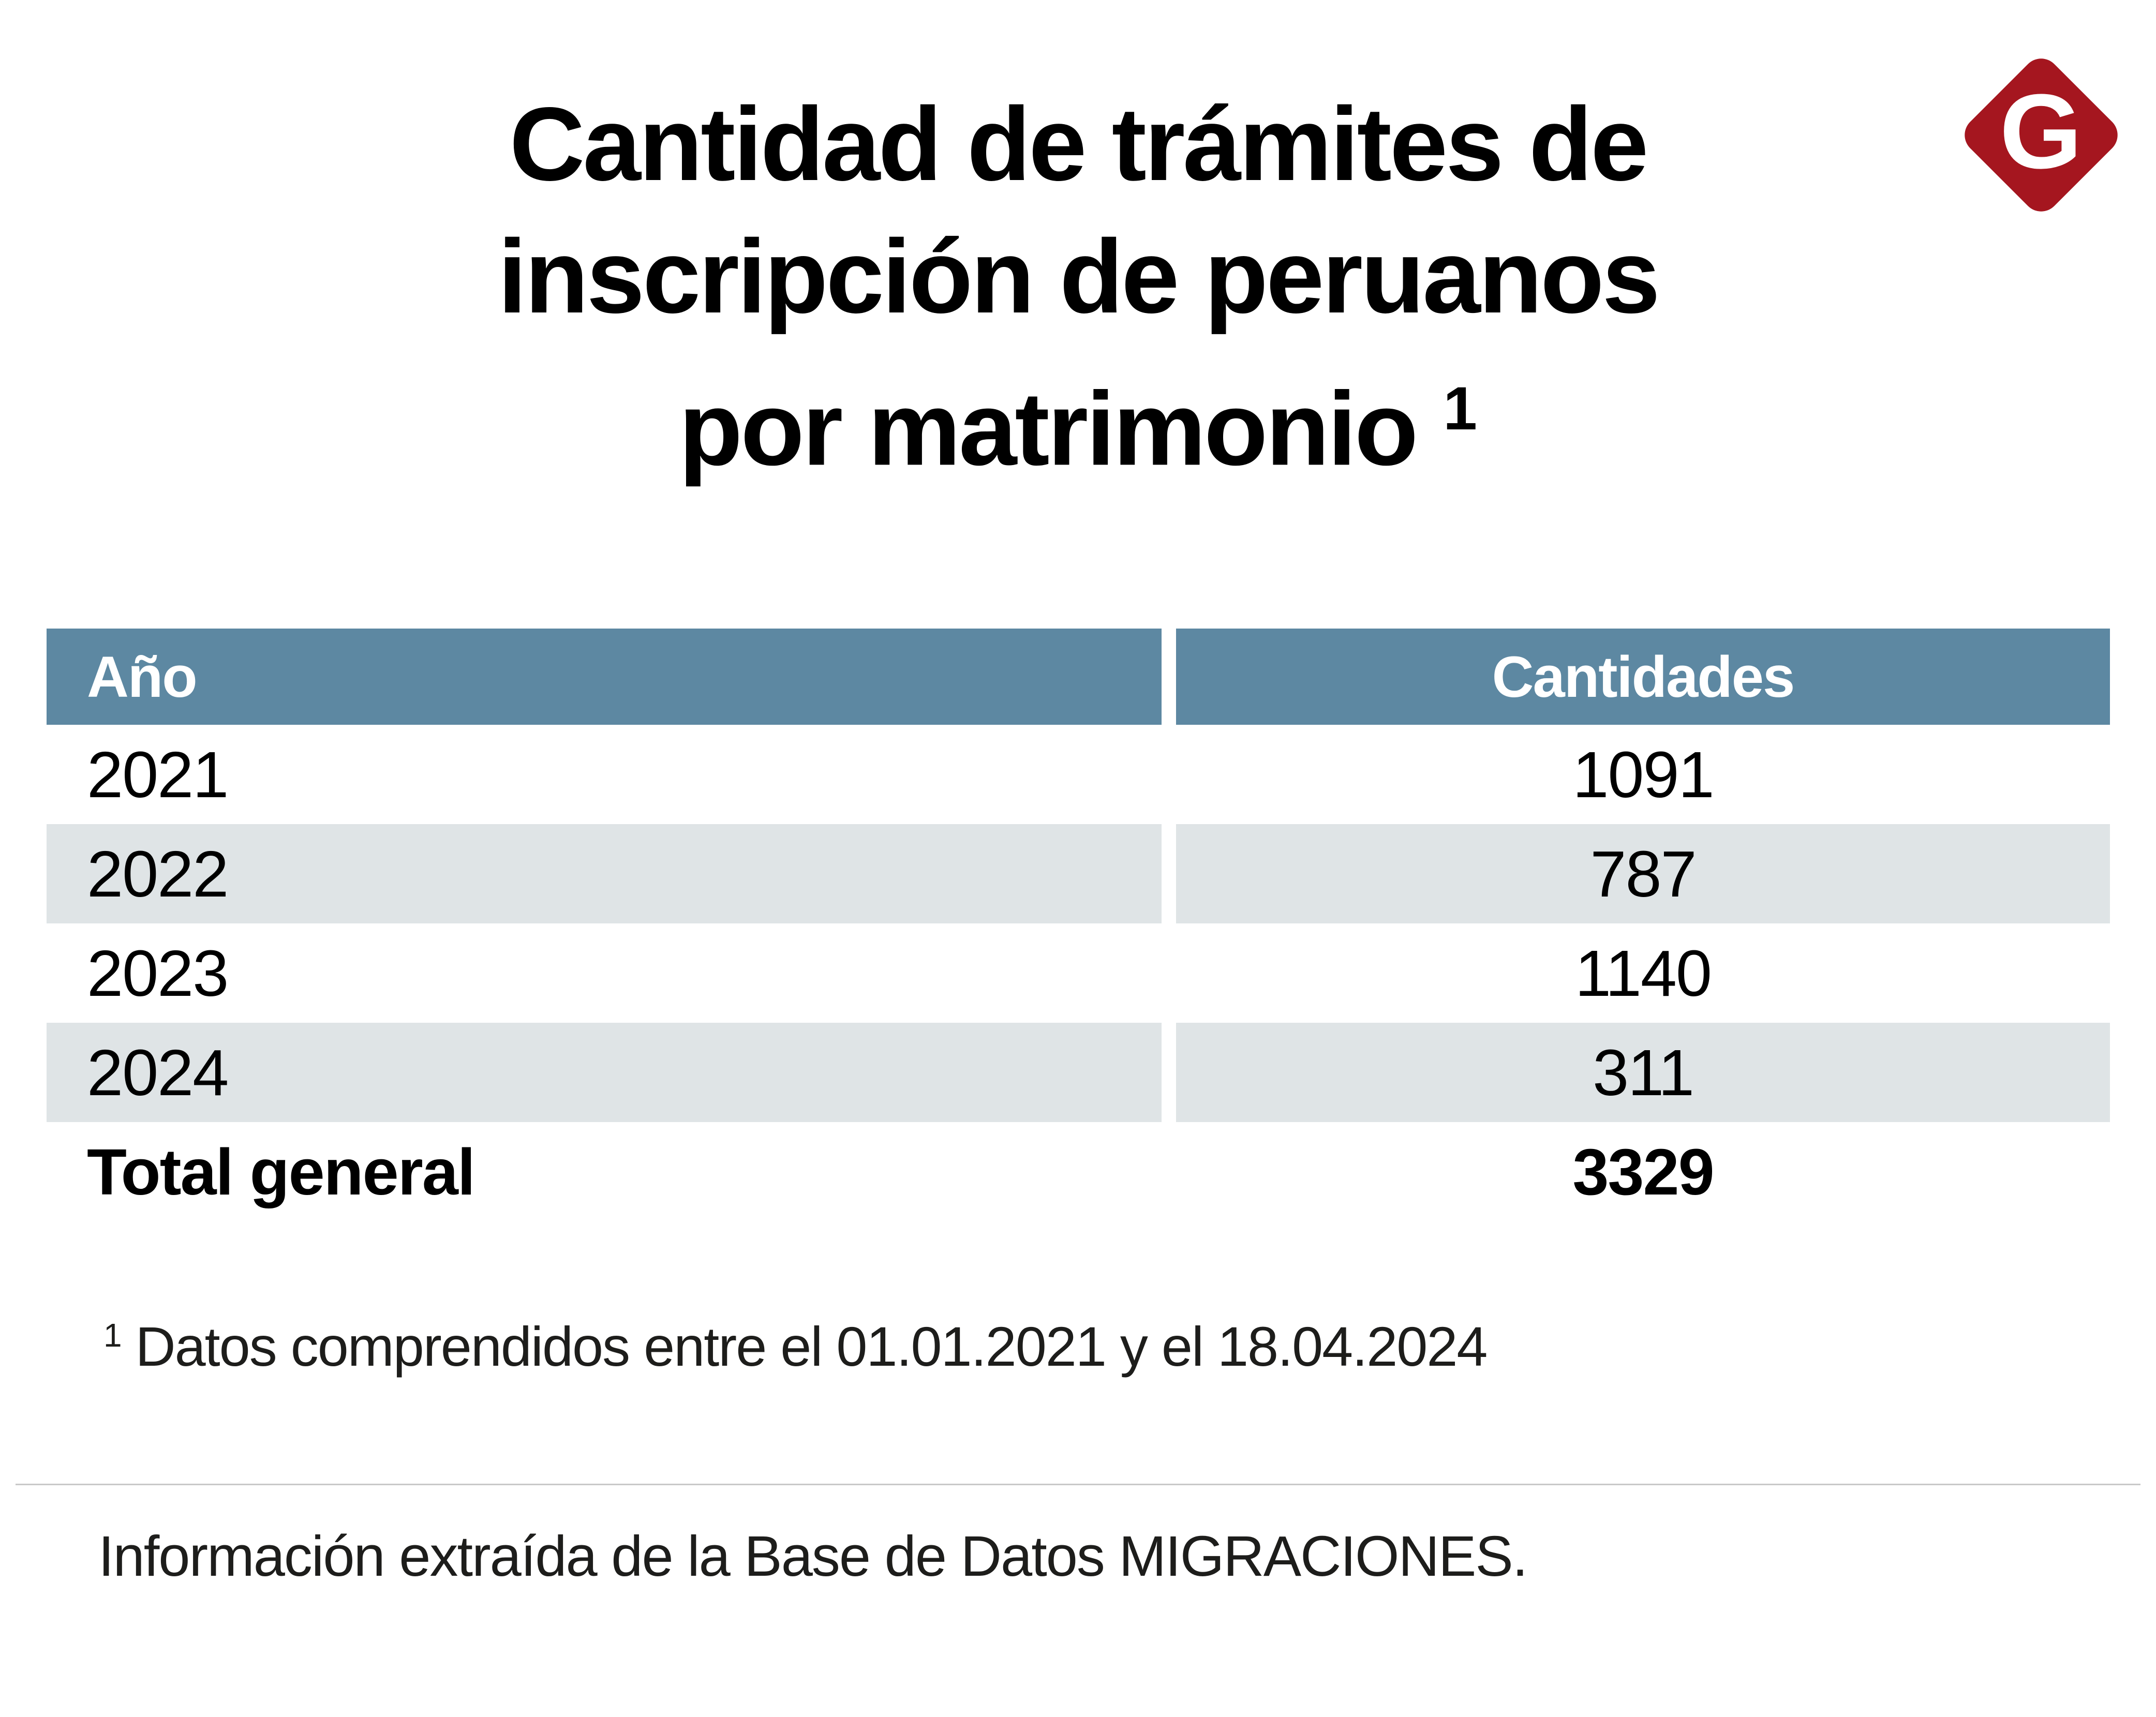 This screenshot has height=1717, width=2156. I want to click on year-cell: 2021, so click(158, 774).